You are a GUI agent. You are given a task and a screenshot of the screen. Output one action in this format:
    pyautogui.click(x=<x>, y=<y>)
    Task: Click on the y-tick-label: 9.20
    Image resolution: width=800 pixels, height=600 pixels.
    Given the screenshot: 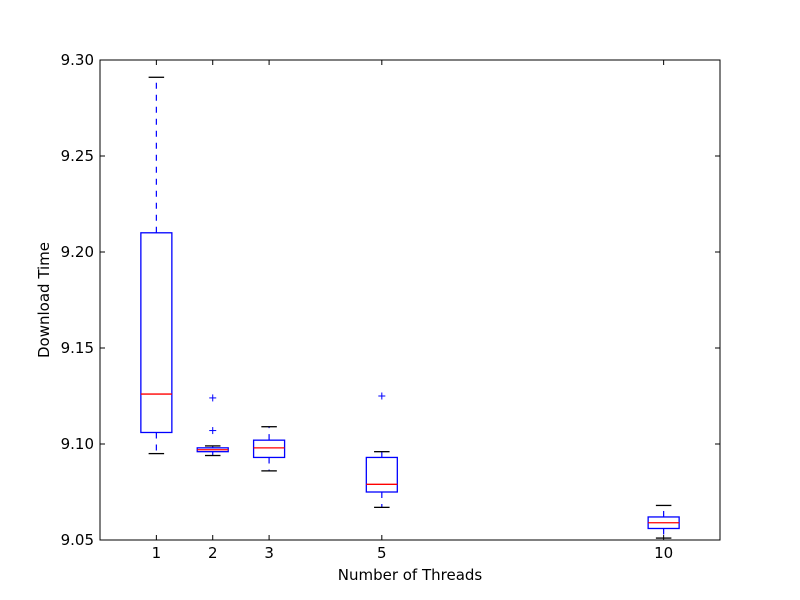 What is the action you would take?
    pyautogui.click(x=77, y=252)
    